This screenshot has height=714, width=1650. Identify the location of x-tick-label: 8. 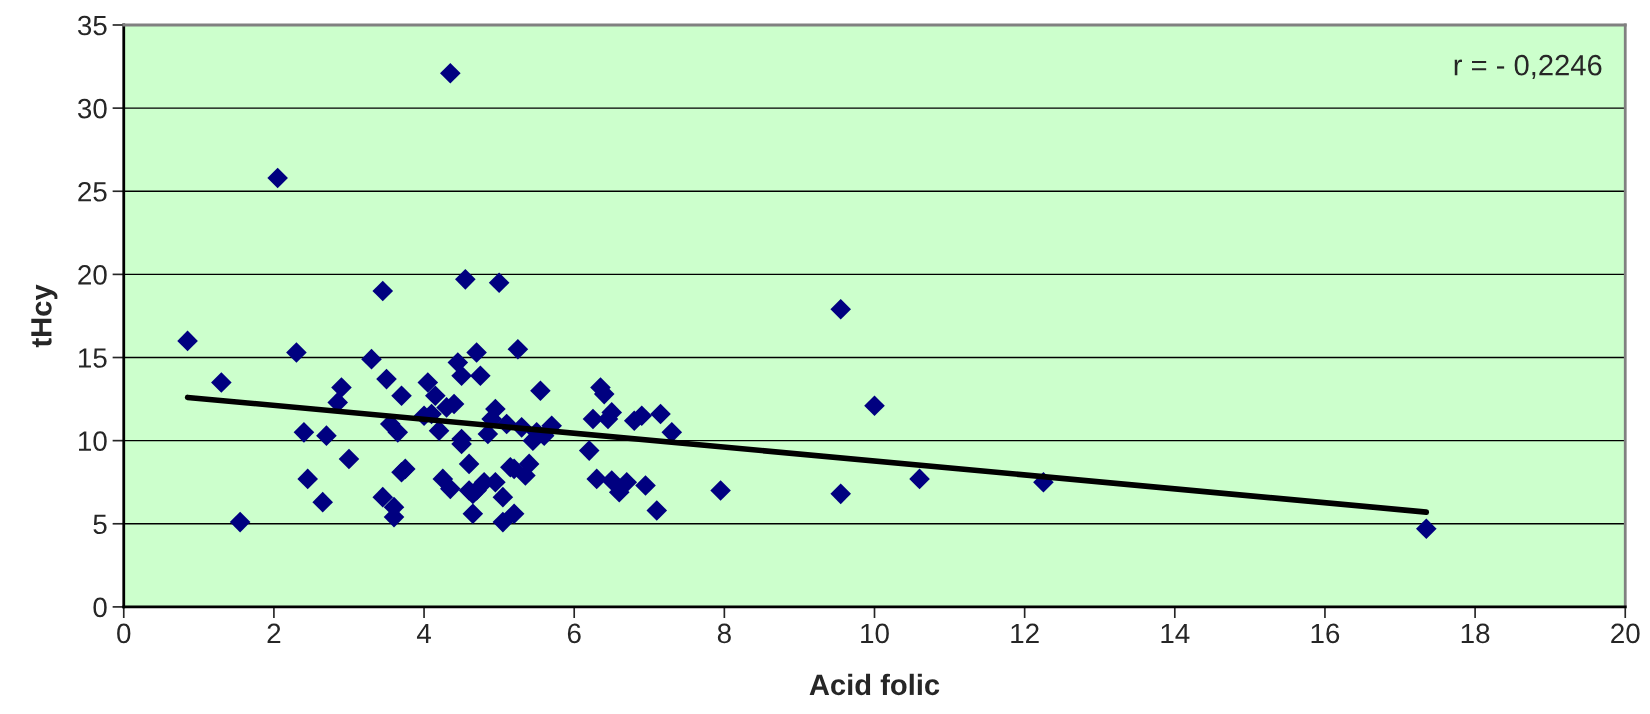
(724, 633).